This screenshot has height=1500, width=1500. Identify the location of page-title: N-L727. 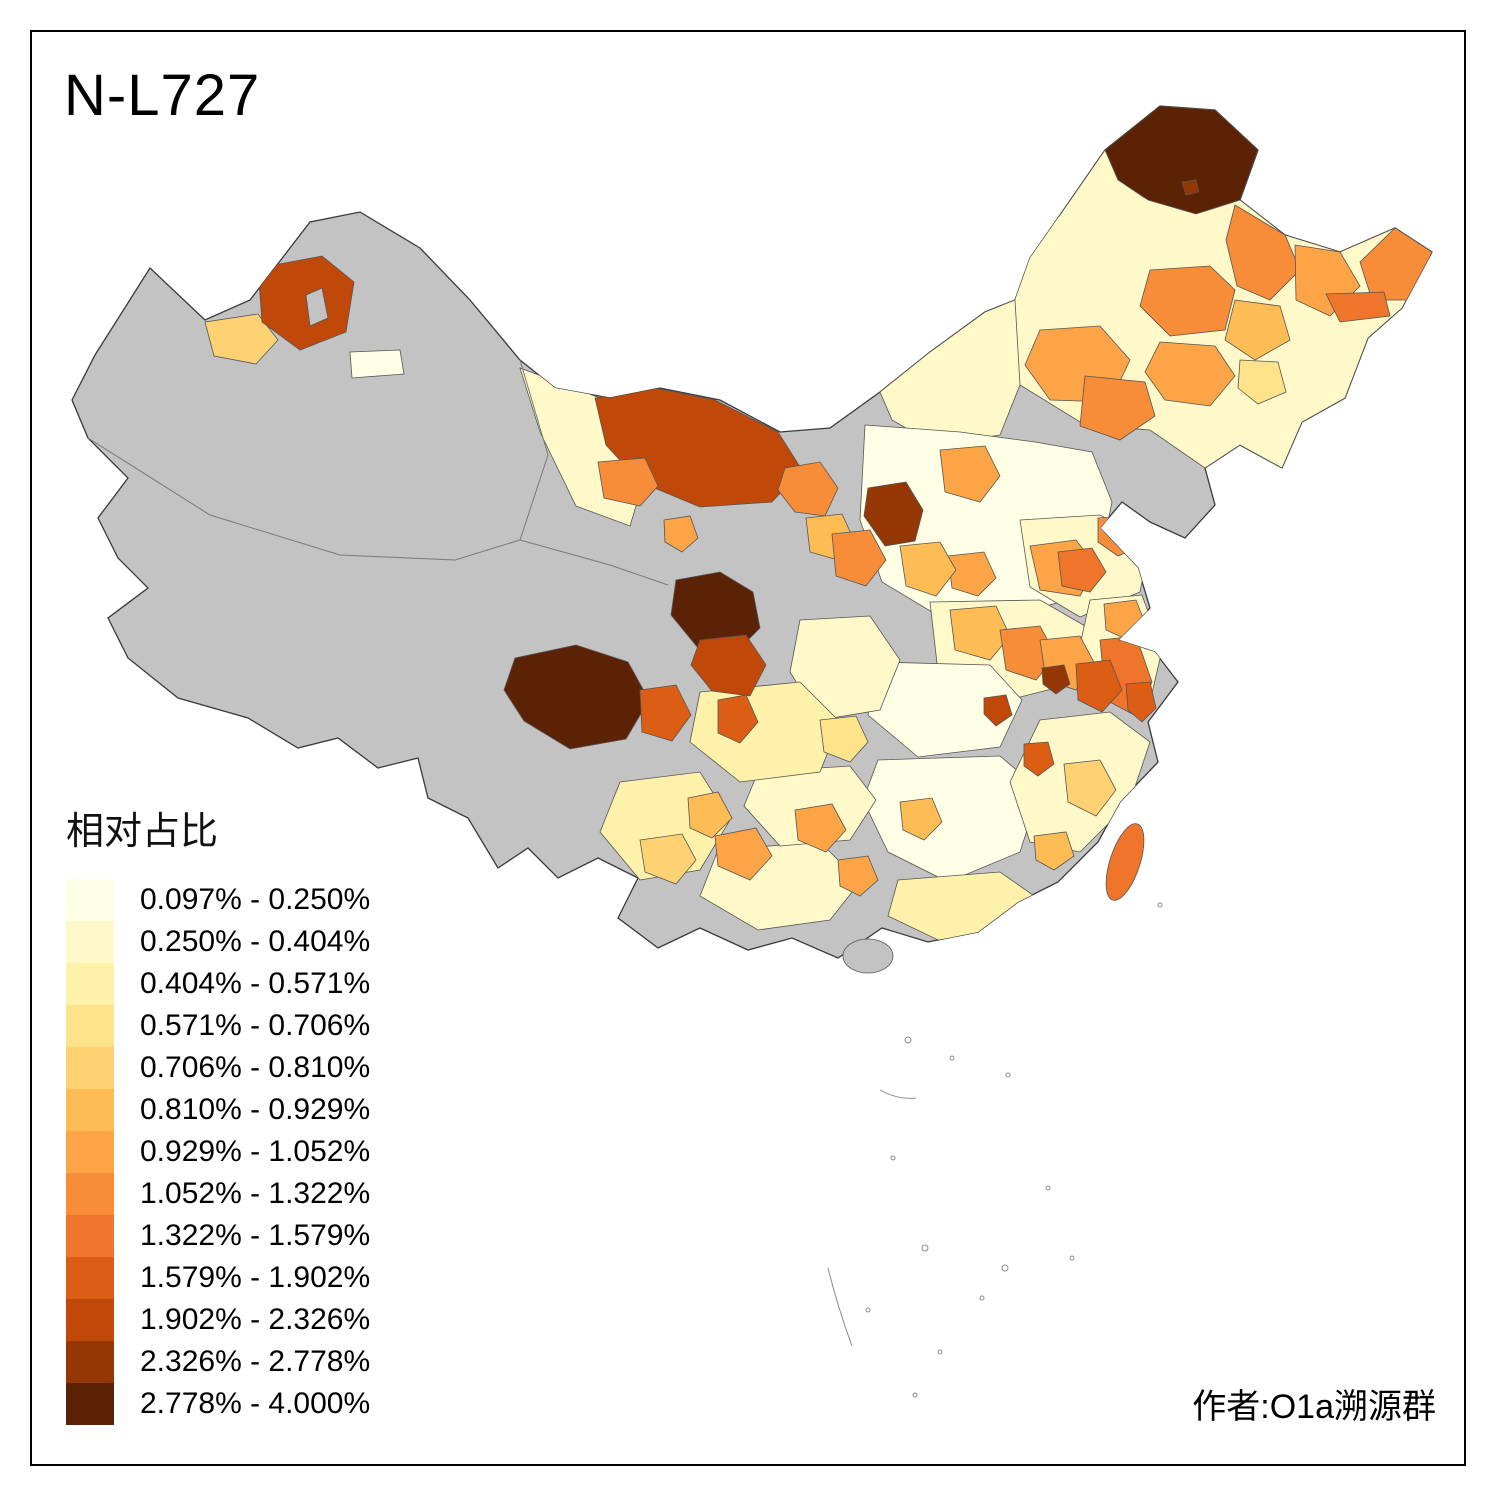
(162, 95).